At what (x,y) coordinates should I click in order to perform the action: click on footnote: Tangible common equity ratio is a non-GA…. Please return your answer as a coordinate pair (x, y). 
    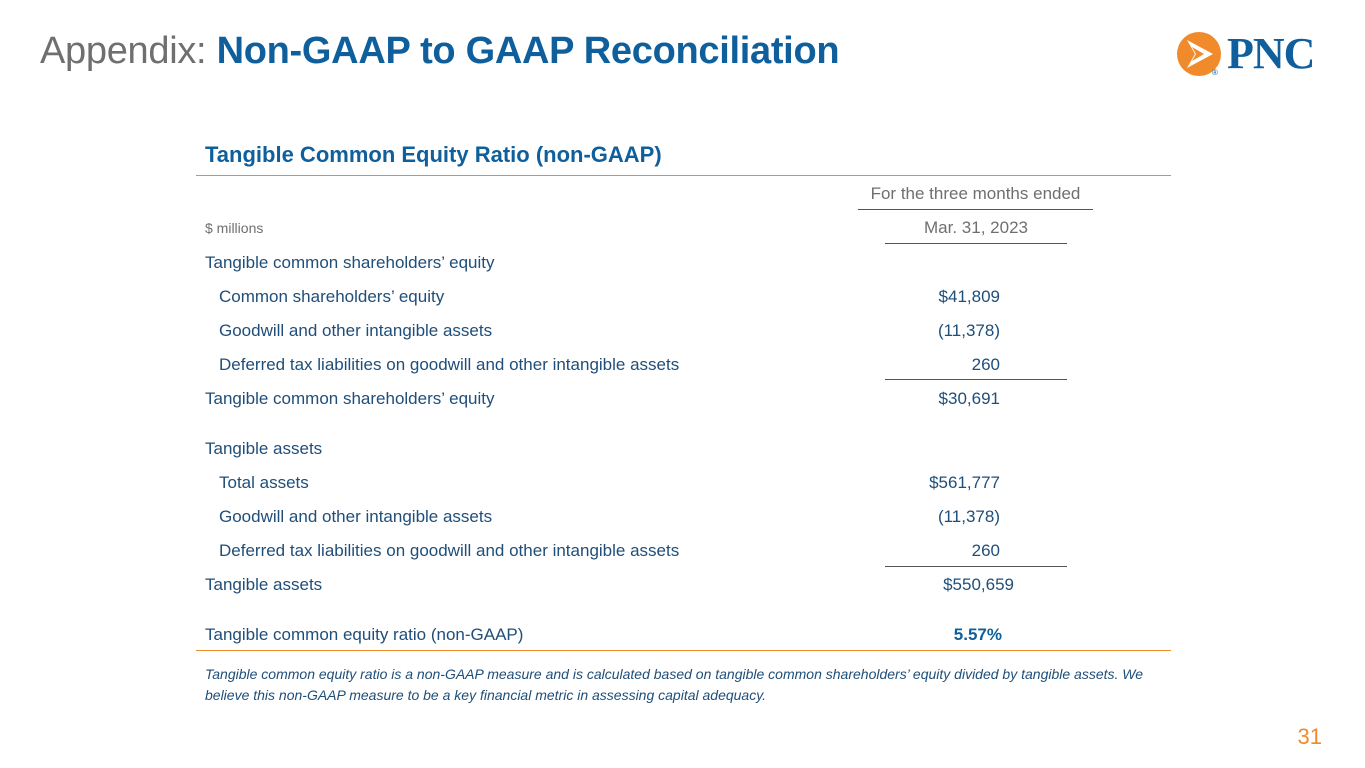
    Looking at the image, I should click on (674, 684).